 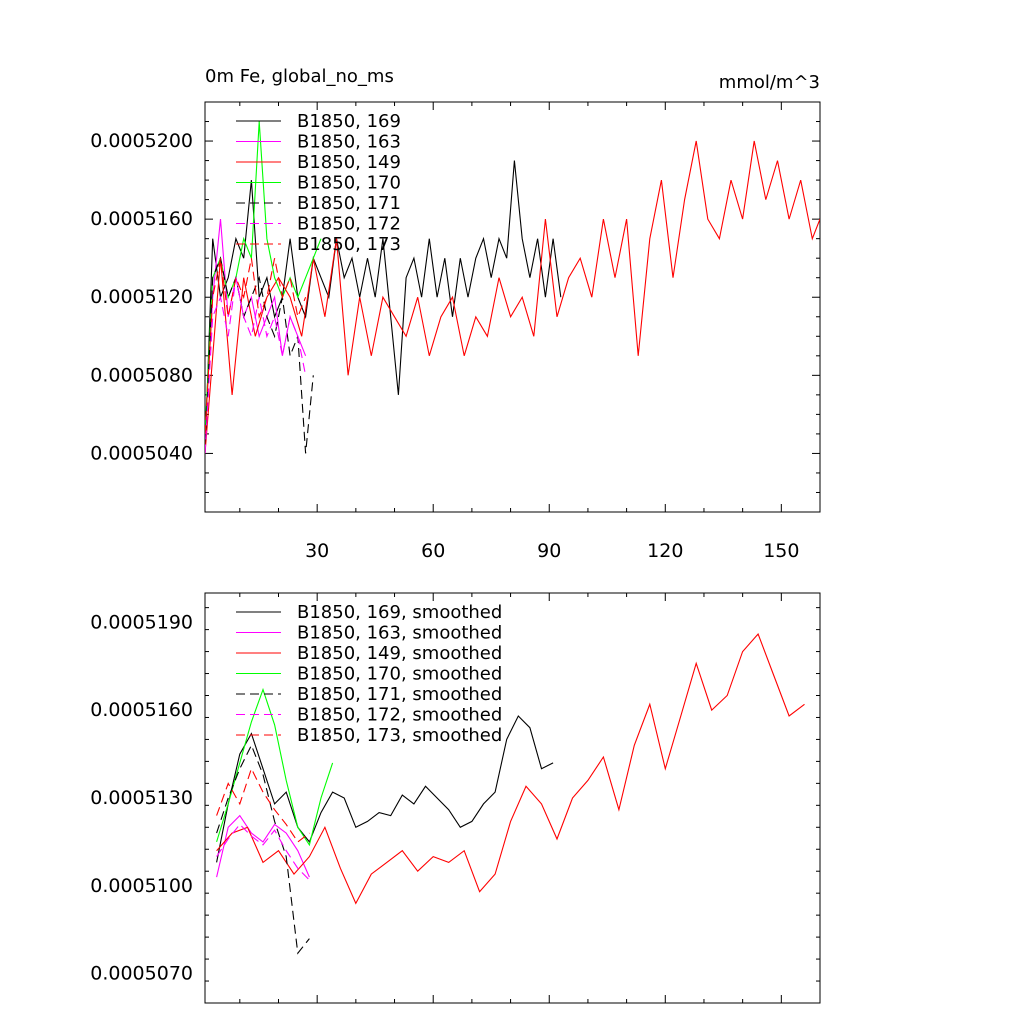 What do you see at coordinates (141, 375) in the screenshot?
I see `y-tick-label: 0.0005080` at bounding box center [141, 375].